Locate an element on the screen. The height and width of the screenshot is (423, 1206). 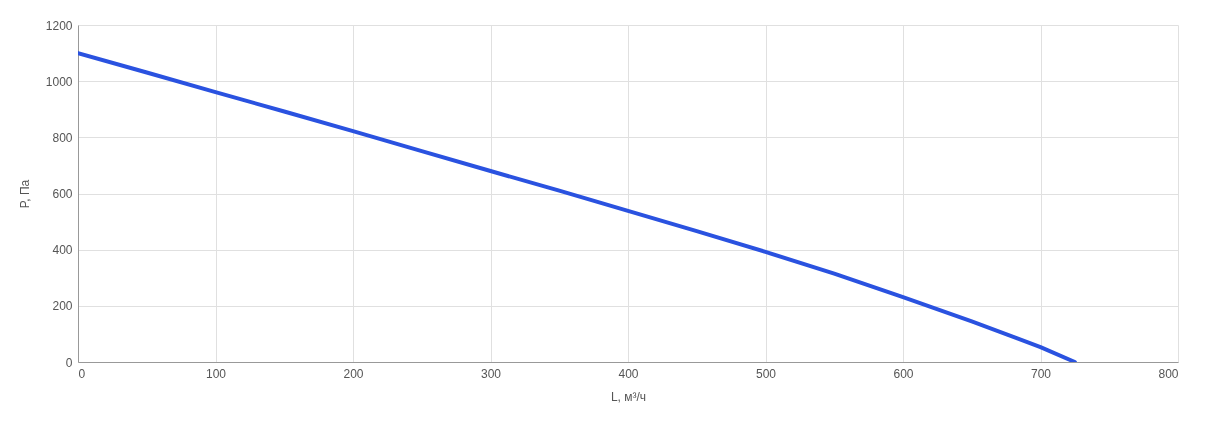
x-tick-label: 0 is located at coordinates (82, 373).